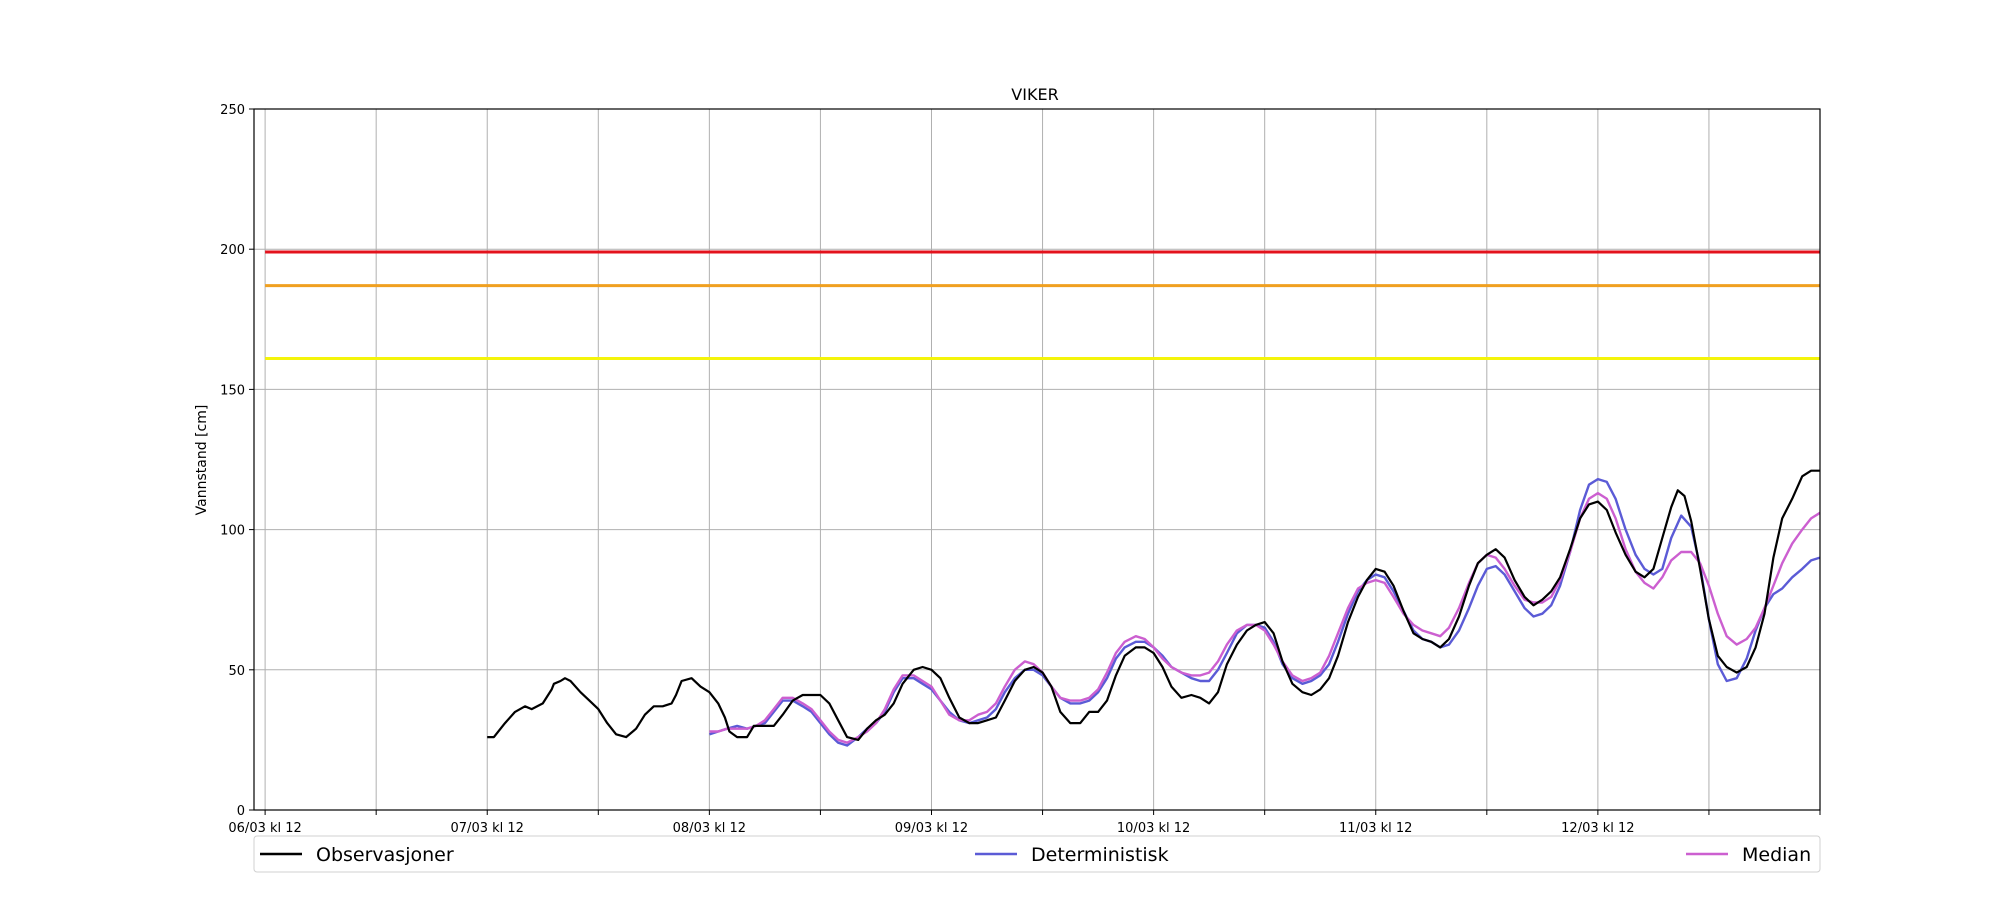 The height and width of the screenshot is (900, 2000). Describe the element at coordinates (931, 828) in the screenshot. I see `x-tick-label: 09/03 kl 12` at that location.